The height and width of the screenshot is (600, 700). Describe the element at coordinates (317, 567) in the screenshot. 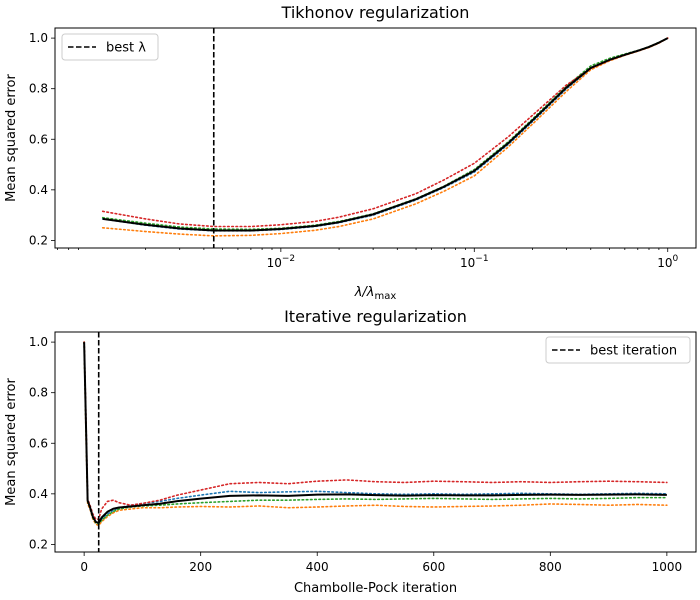

I see `iterative-xtick-label: 400` at that location.